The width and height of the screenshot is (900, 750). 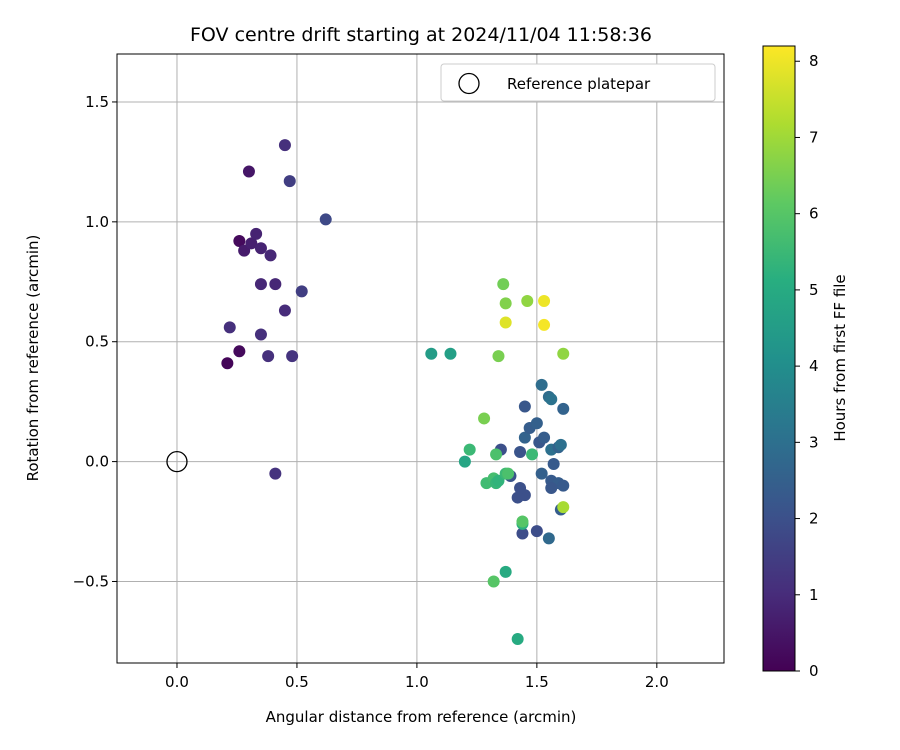 What do you see at coordinates (417, 682) in the screenshot?
I see `x-tick-label: 1.0` at bounding box center [417, 682].